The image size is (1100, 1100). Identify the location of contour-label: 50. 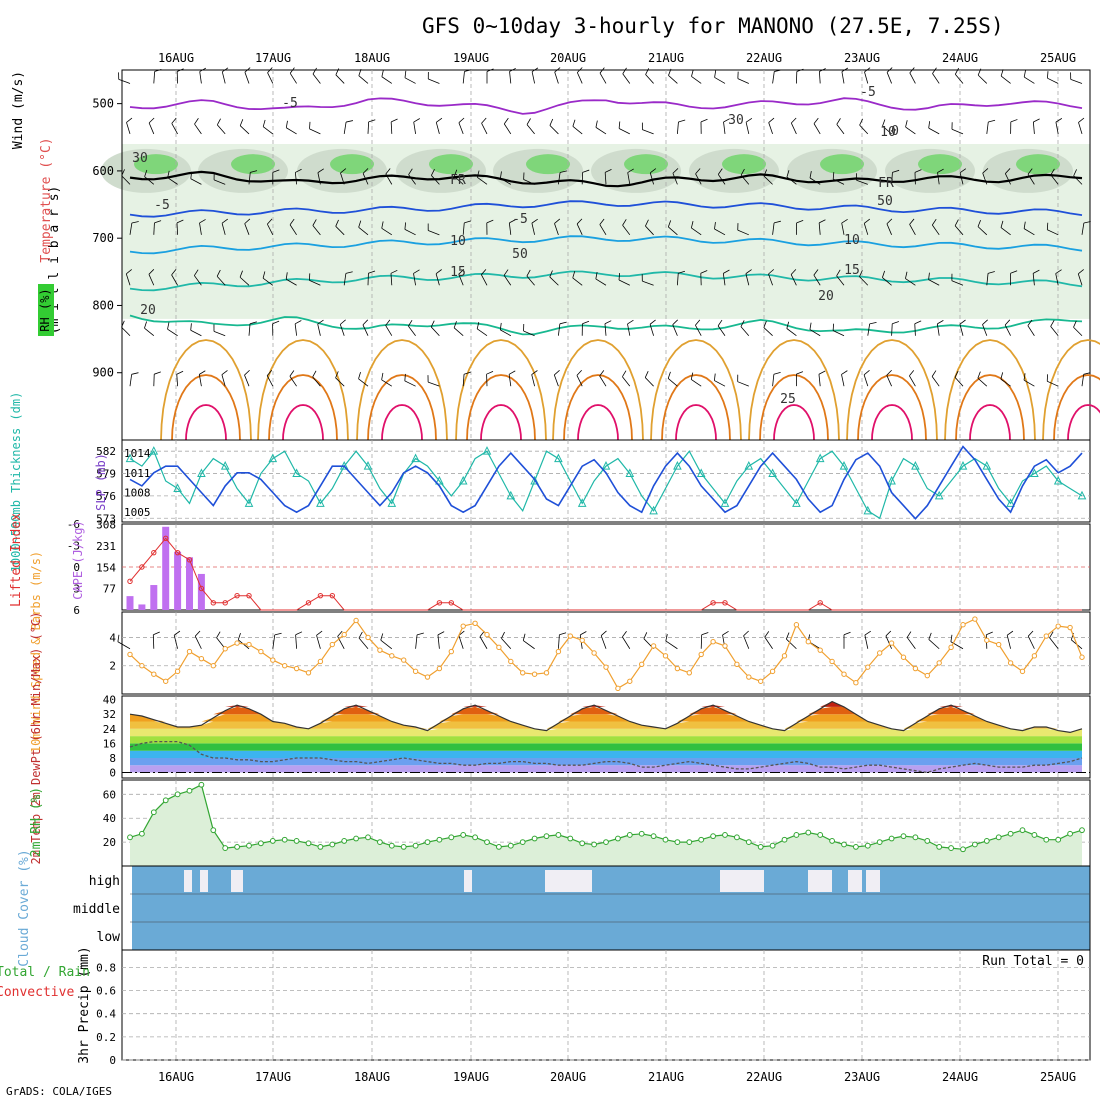
(885, 201).